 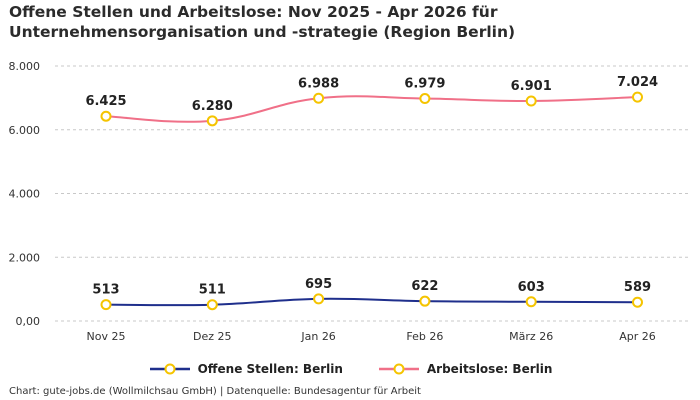 I want to click on legend-label-offene-stellen: Offene Stellen: Berlin, so click(x=270, y=369).